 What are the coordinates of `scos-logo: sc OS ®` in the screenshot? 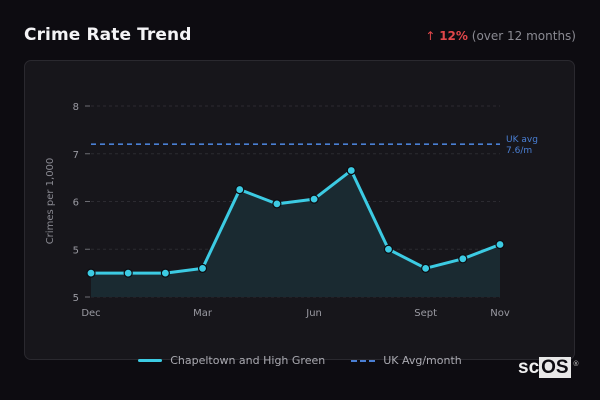 It's located at (548, 367).